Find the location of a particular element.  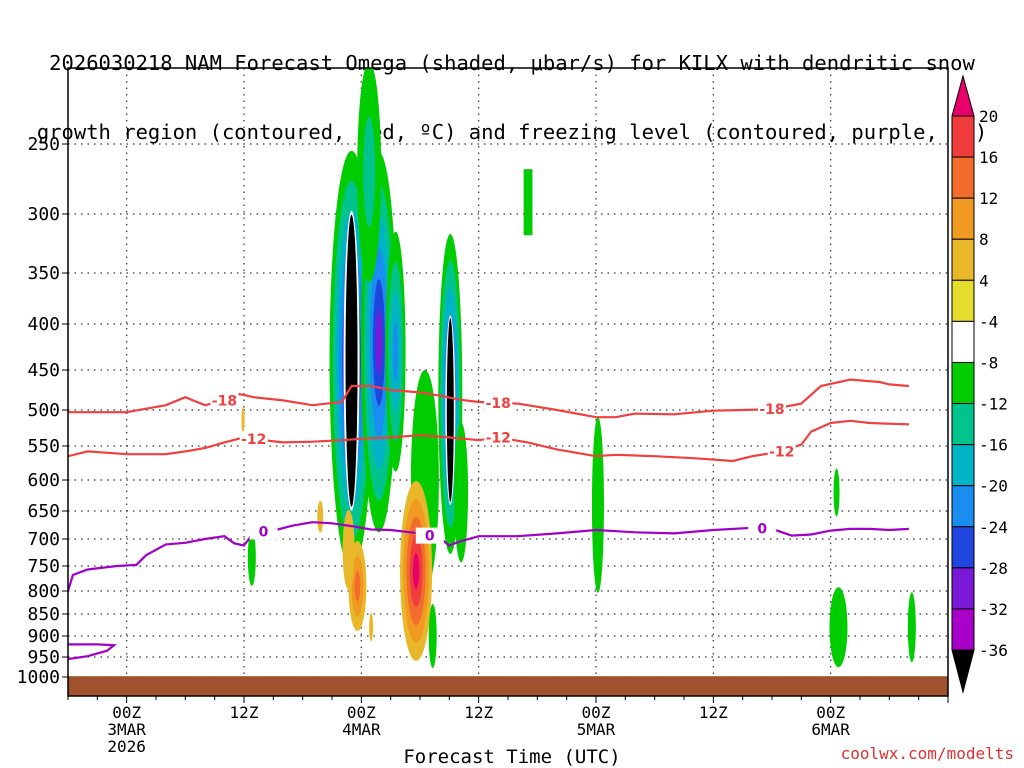

y-tick-label: 900 is located at coordinates (43, 636).